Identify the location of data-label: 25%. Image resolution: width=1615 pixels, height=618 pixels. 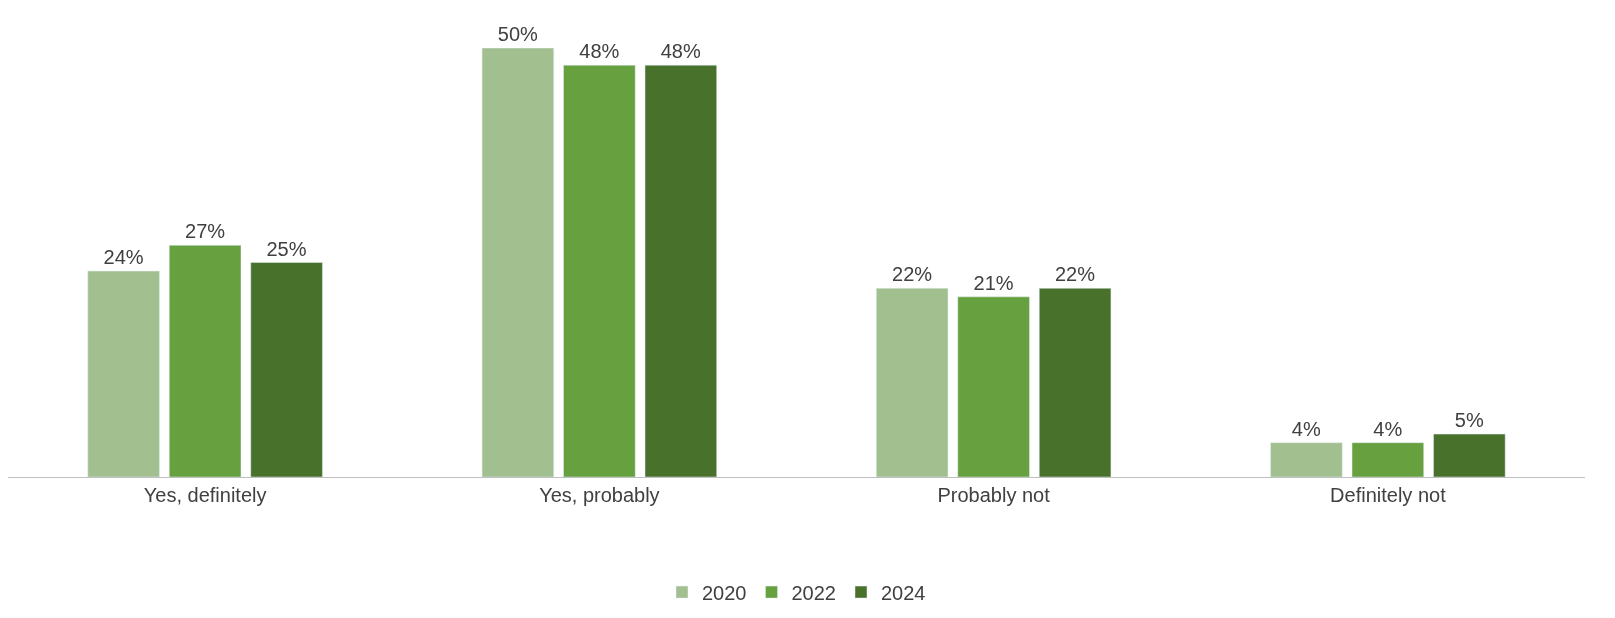
(286, 248).